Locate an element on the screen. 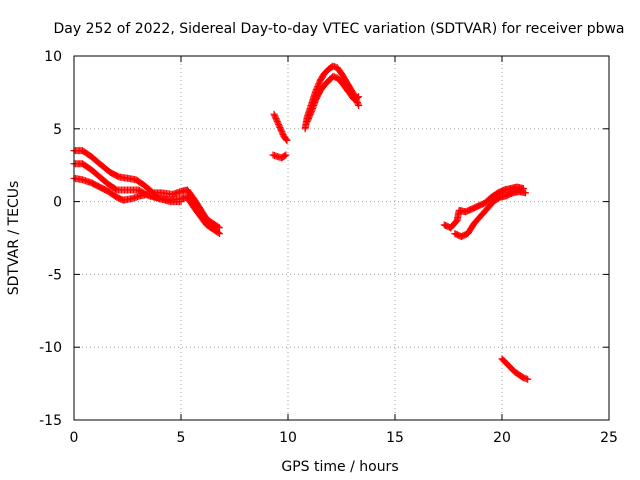  y-tick-label: -10 is located at coordinates (50, 348).